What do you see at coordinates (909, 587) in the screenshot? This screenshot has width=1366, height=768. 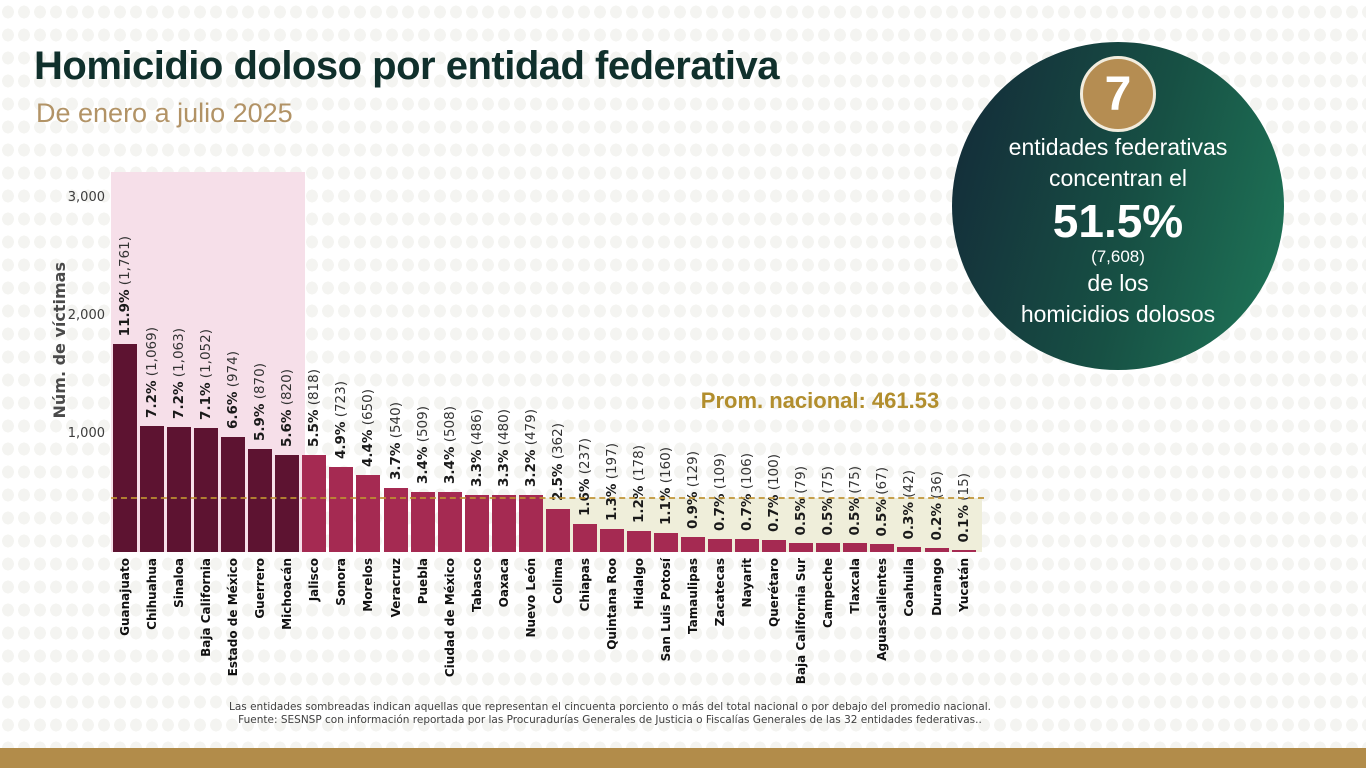 I see `bar-category-label: Coahuila` at bounding box center [909, 587].